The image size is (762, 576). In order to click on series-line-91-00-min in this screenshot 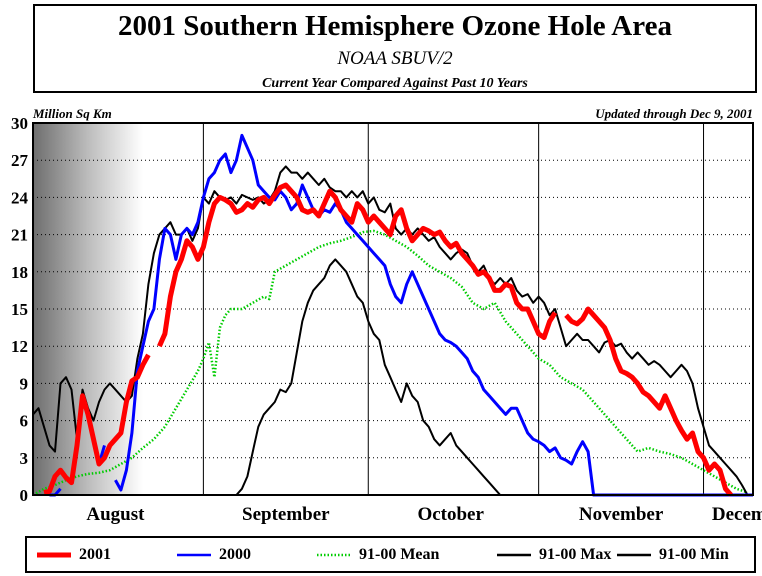, I will do `click(368, 377)`.